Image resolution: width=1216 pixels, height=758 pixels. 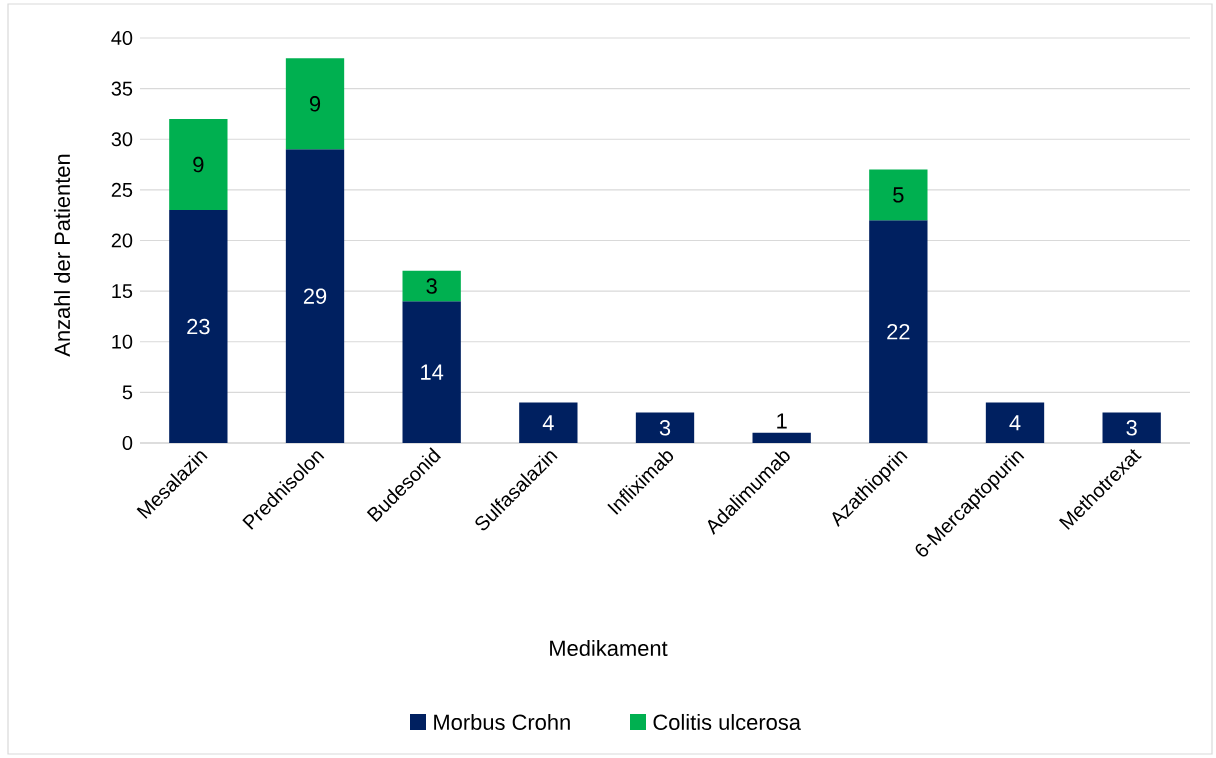 I want to click on data-label: 5, so click(x=898, y=195).